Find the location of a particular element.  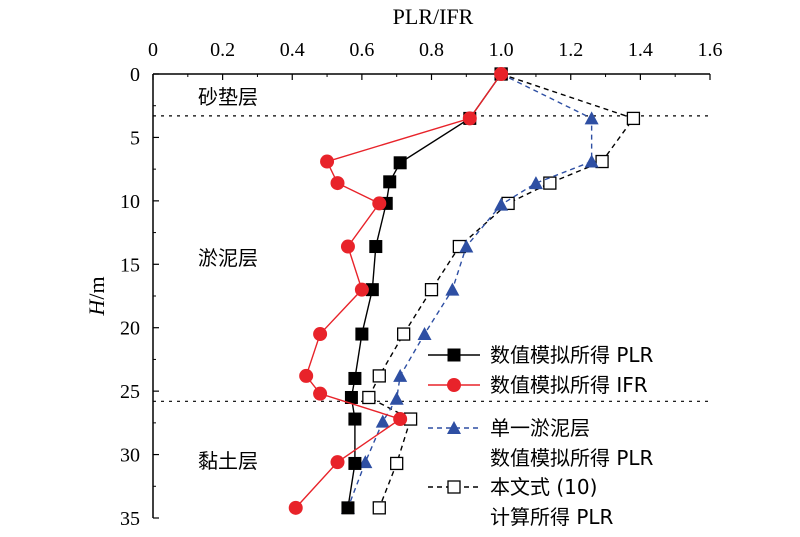

y-tick-label: 10 is located at coordinates (130, 202).